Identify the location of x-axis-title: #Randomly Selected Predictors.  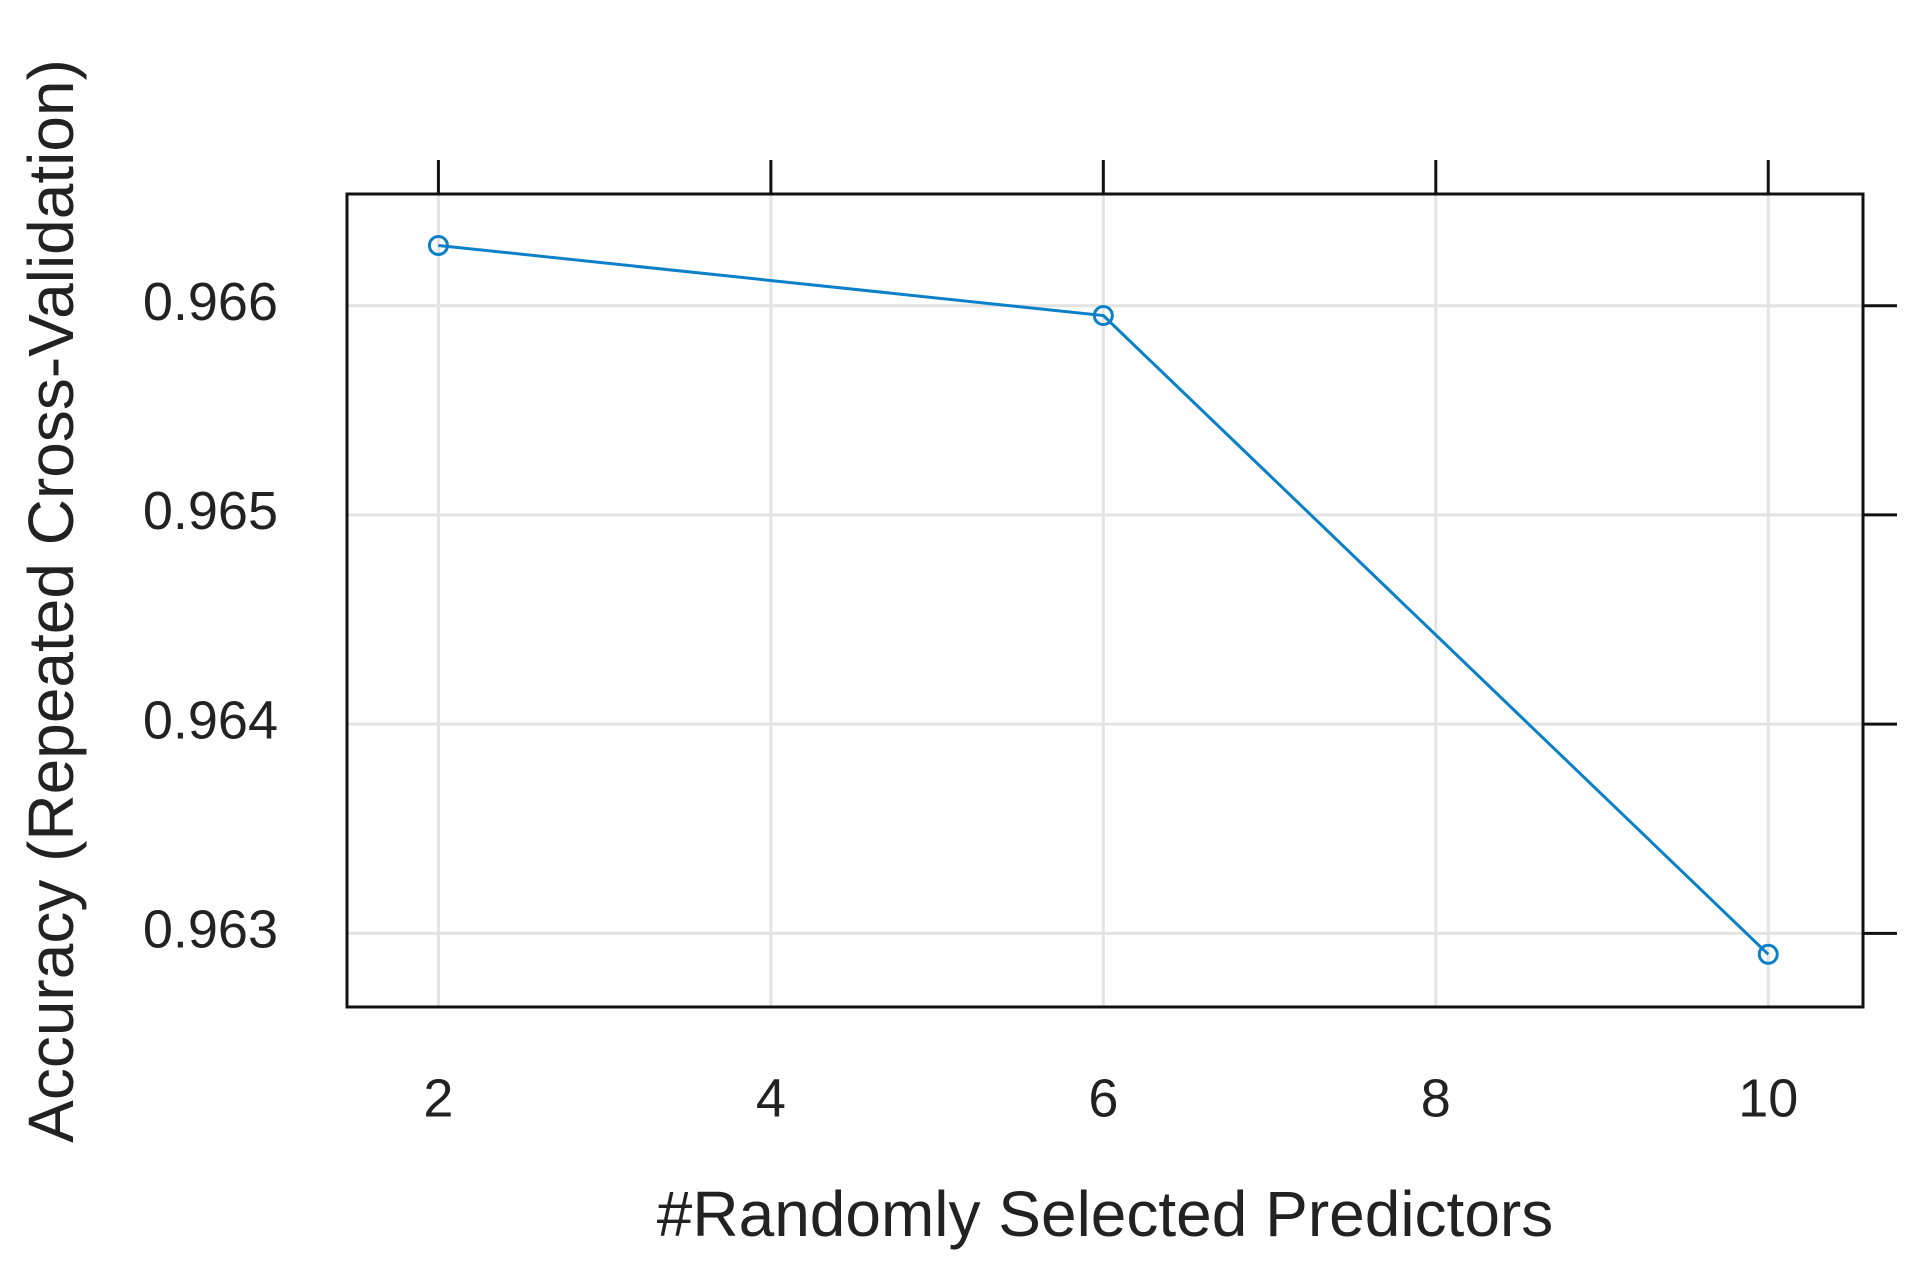
(1105, 1214).